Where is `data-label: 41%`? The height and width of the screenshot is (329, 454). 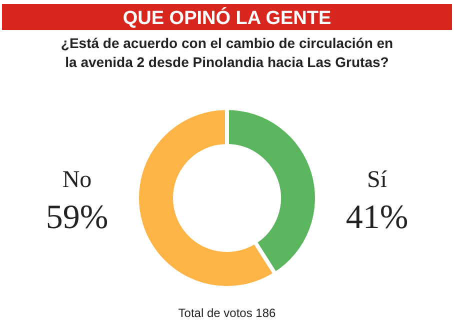 data-label: 41% is located at coordinates (377, 217).